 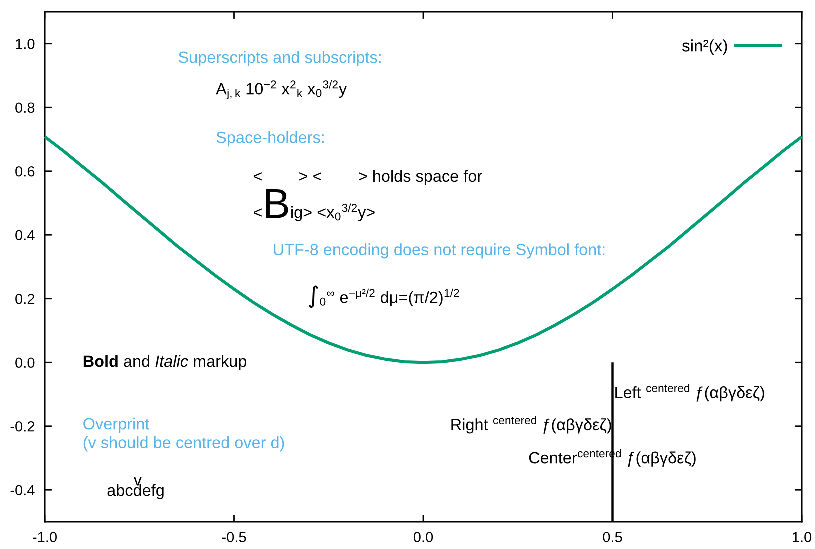 I want to click on legend-label: sin²(x), so click(x=705, y=48).